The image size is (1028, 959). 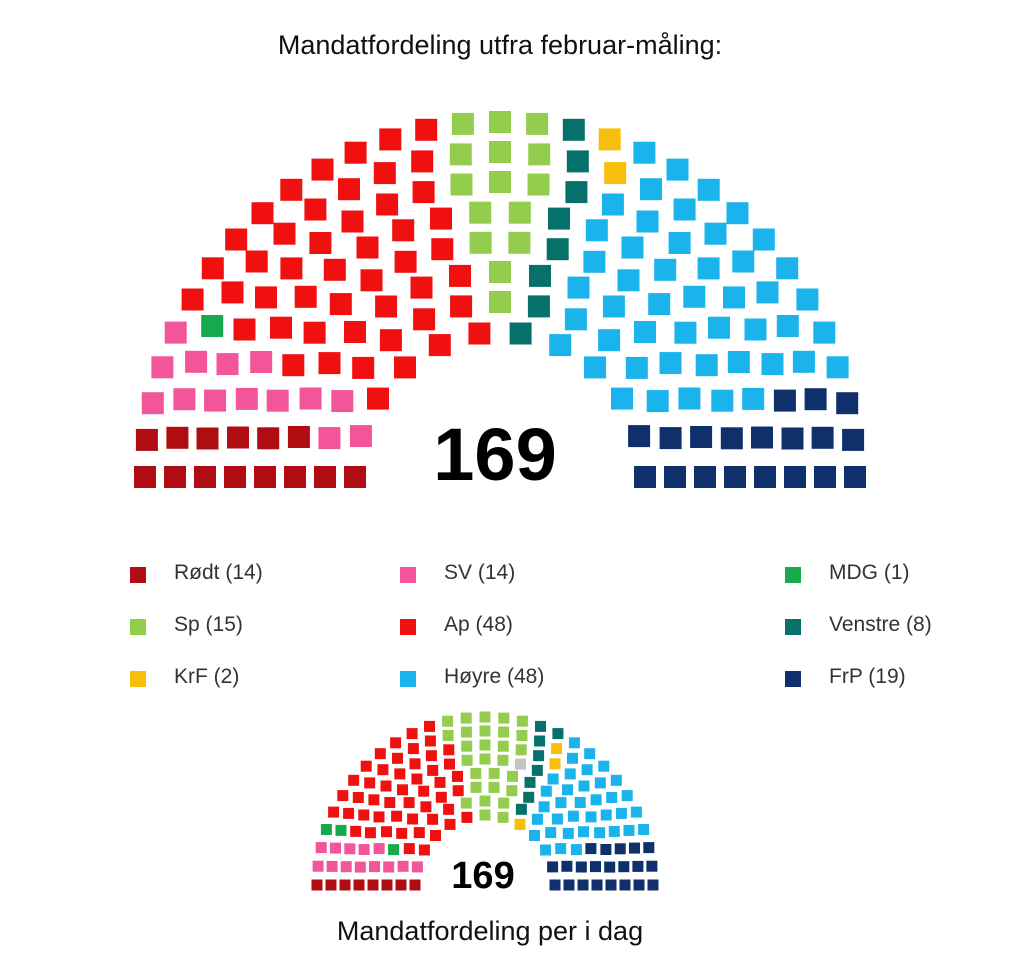 What do you see at coordinates (520, 764) in the screenshot?
I see `seat-group-pasientfokus` at bounding box center [520, 764].